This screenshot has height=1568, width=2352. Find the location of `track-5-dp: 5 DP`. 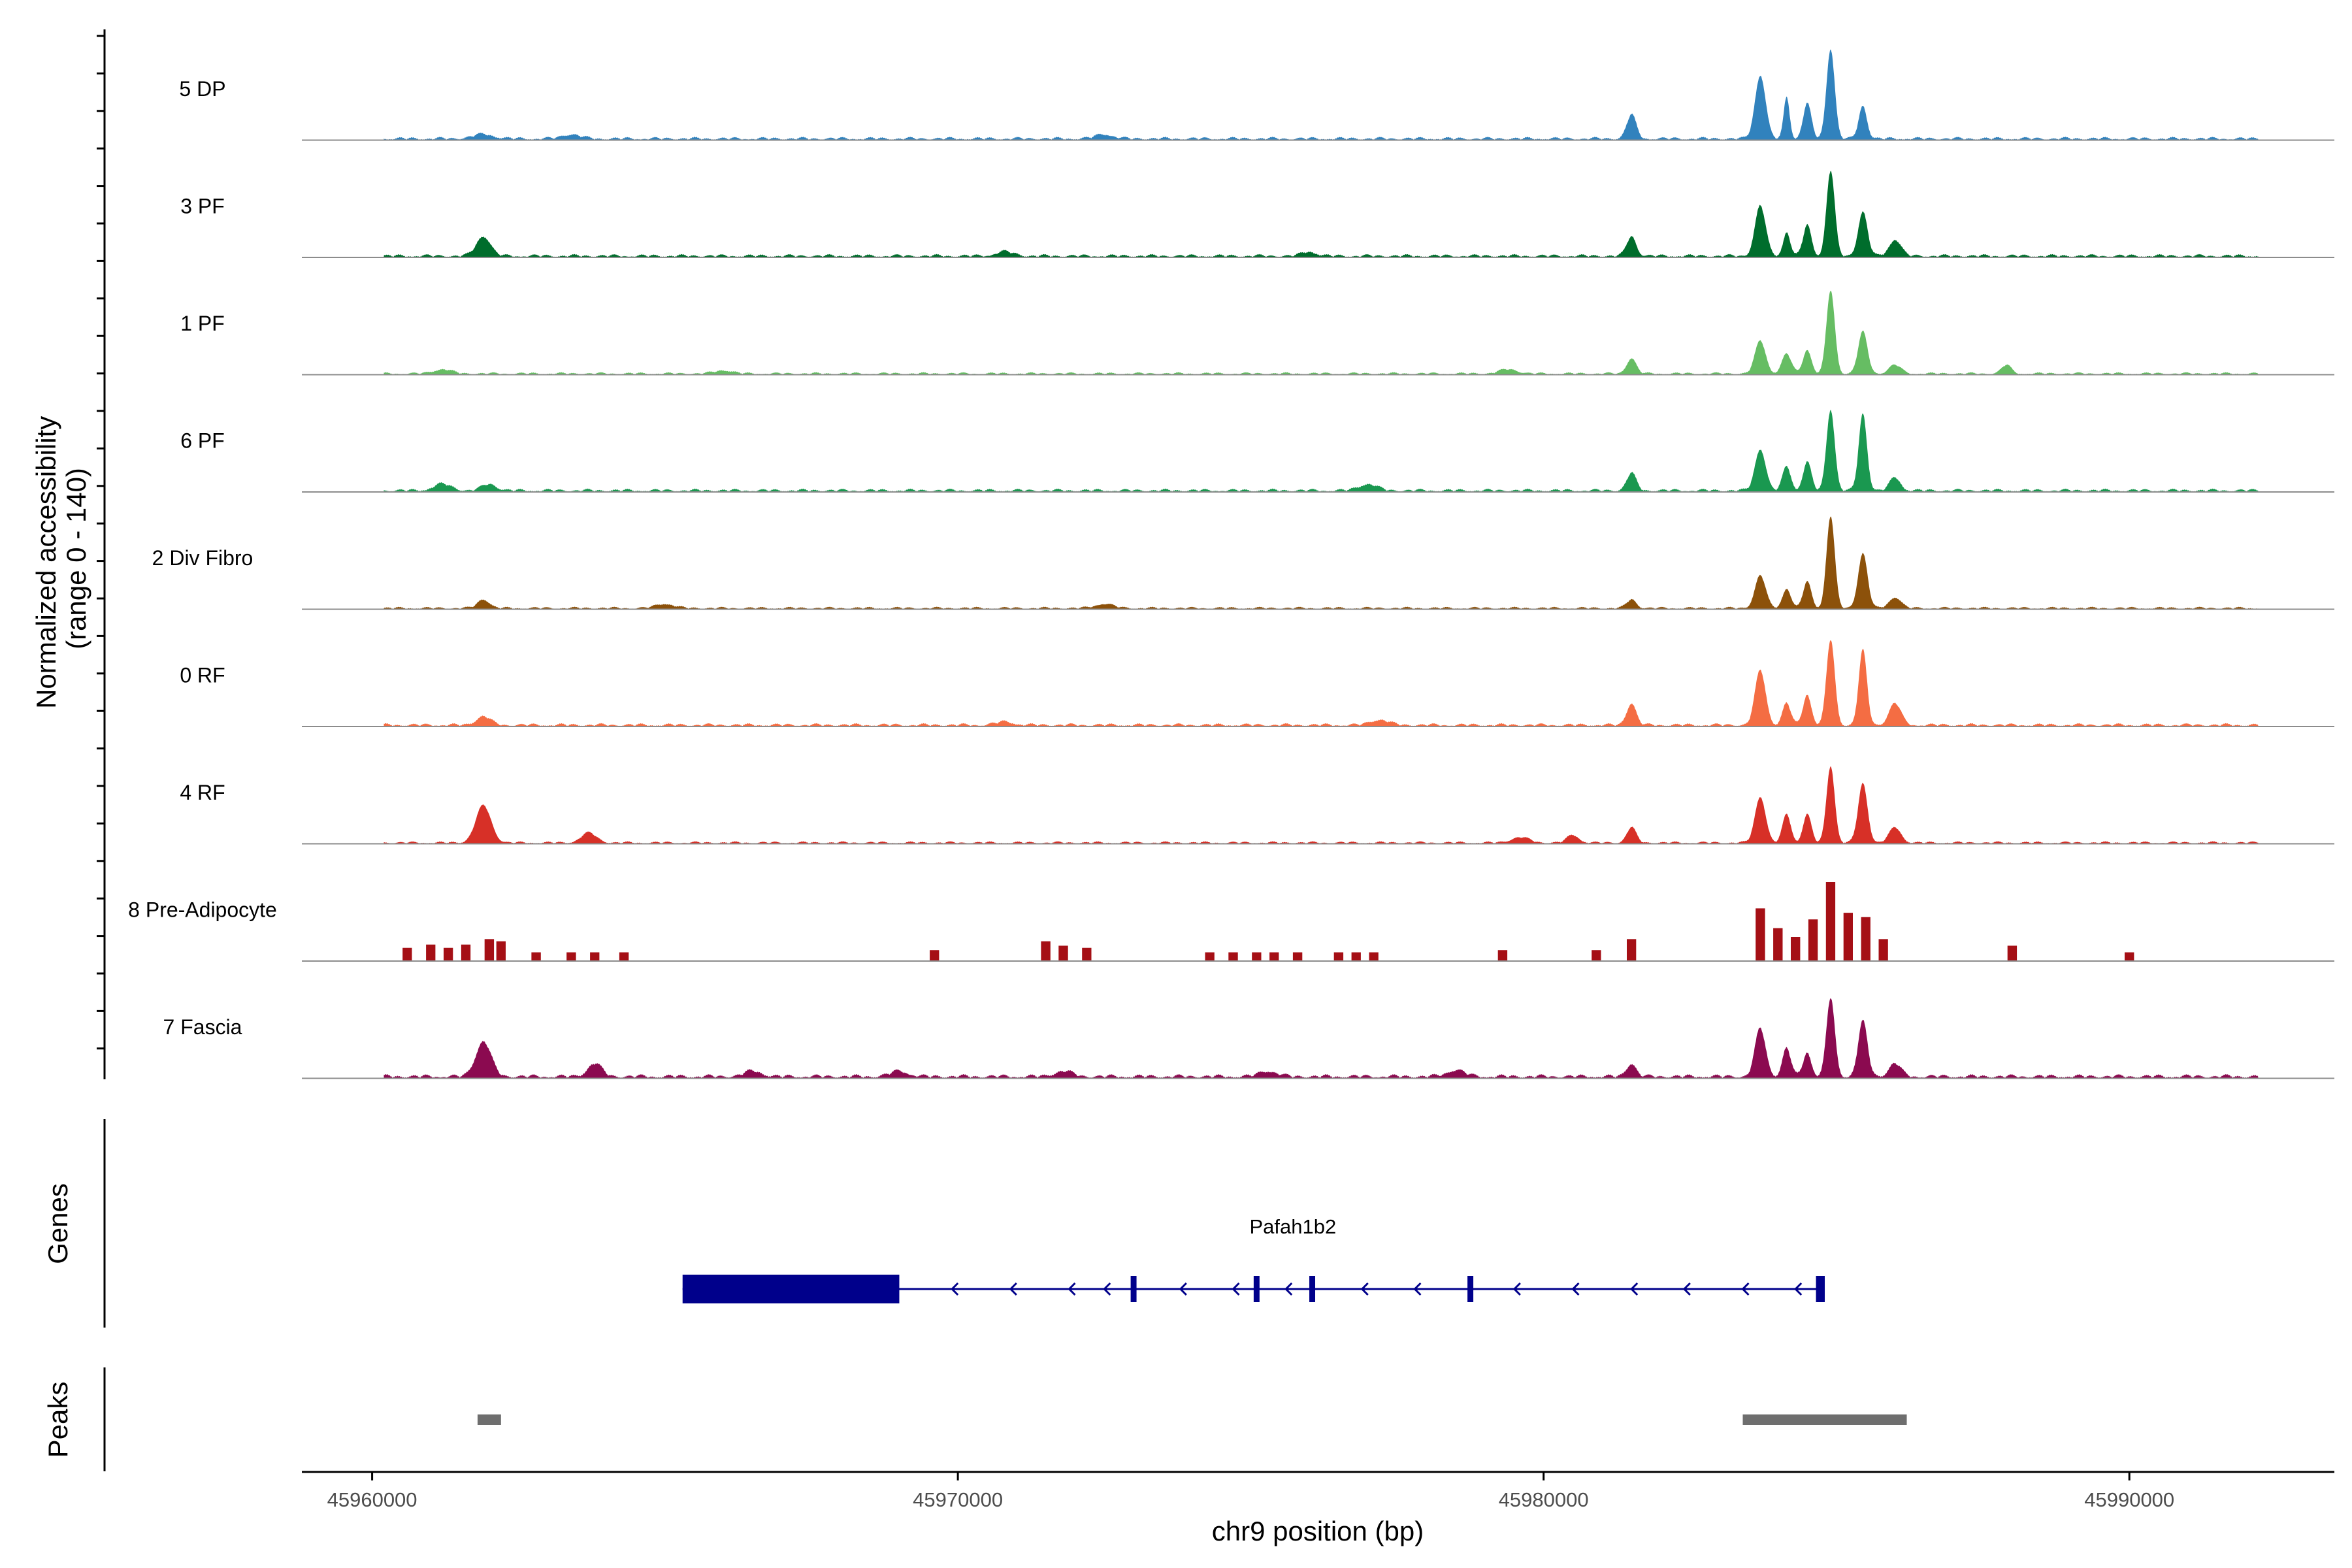

track-5-dp: 5 DP is located at coordinates (1256, 95).